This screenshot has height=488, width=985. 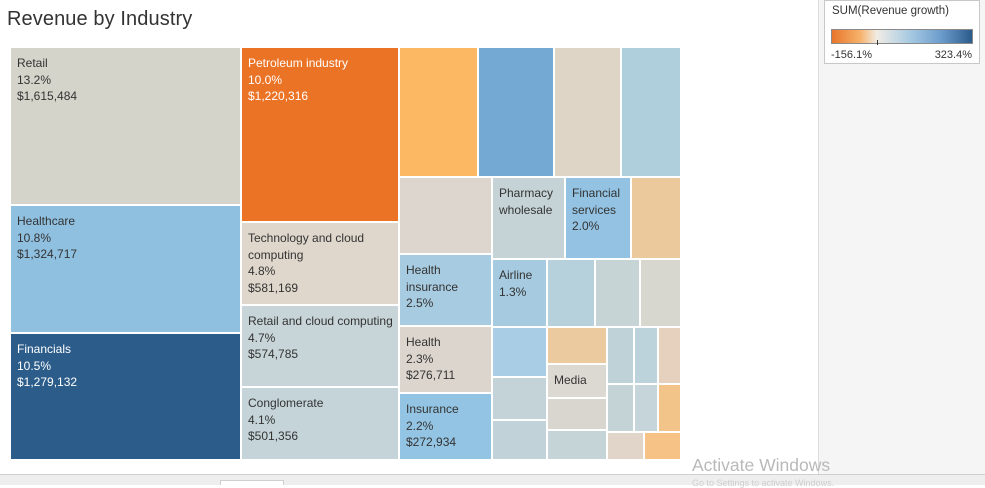 I want to click on tile-label: Health 2.3% $276,711, so click(x=447, y=359).